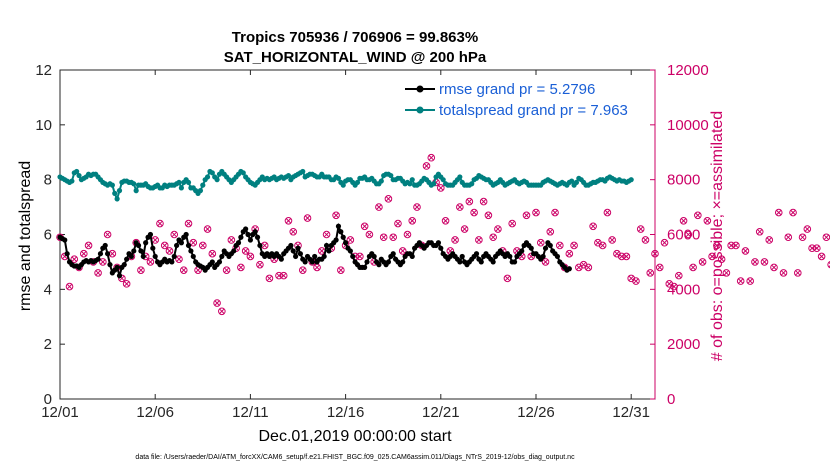 The height and width of the screenshot is (470, 830). I want to click on y-axis-label-left: rmse and totalspread, so click(25, 236).